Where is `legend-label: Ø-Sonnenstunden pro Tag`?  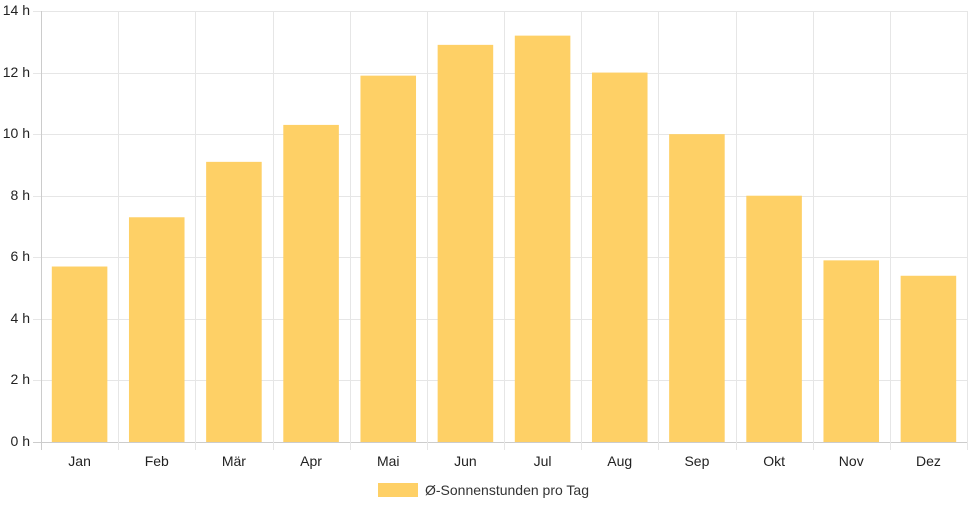 legend-label: Ø-Sonnenstunden pro Tag is located at coordinates (507, 490).